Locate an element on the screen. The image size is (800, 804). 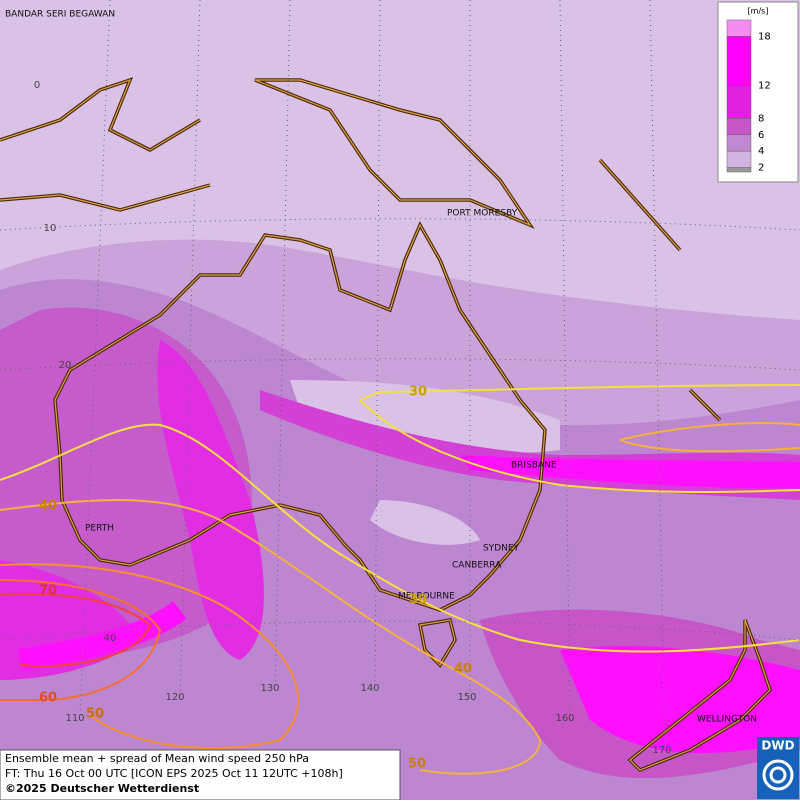
caption-line: ©2025 Deutscher Wetterdienst is located at coordinates (102, 788).